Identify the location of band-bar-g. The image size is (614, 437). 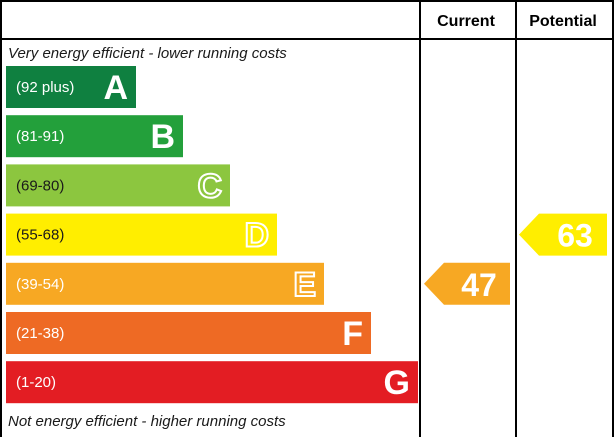
(212, 382).